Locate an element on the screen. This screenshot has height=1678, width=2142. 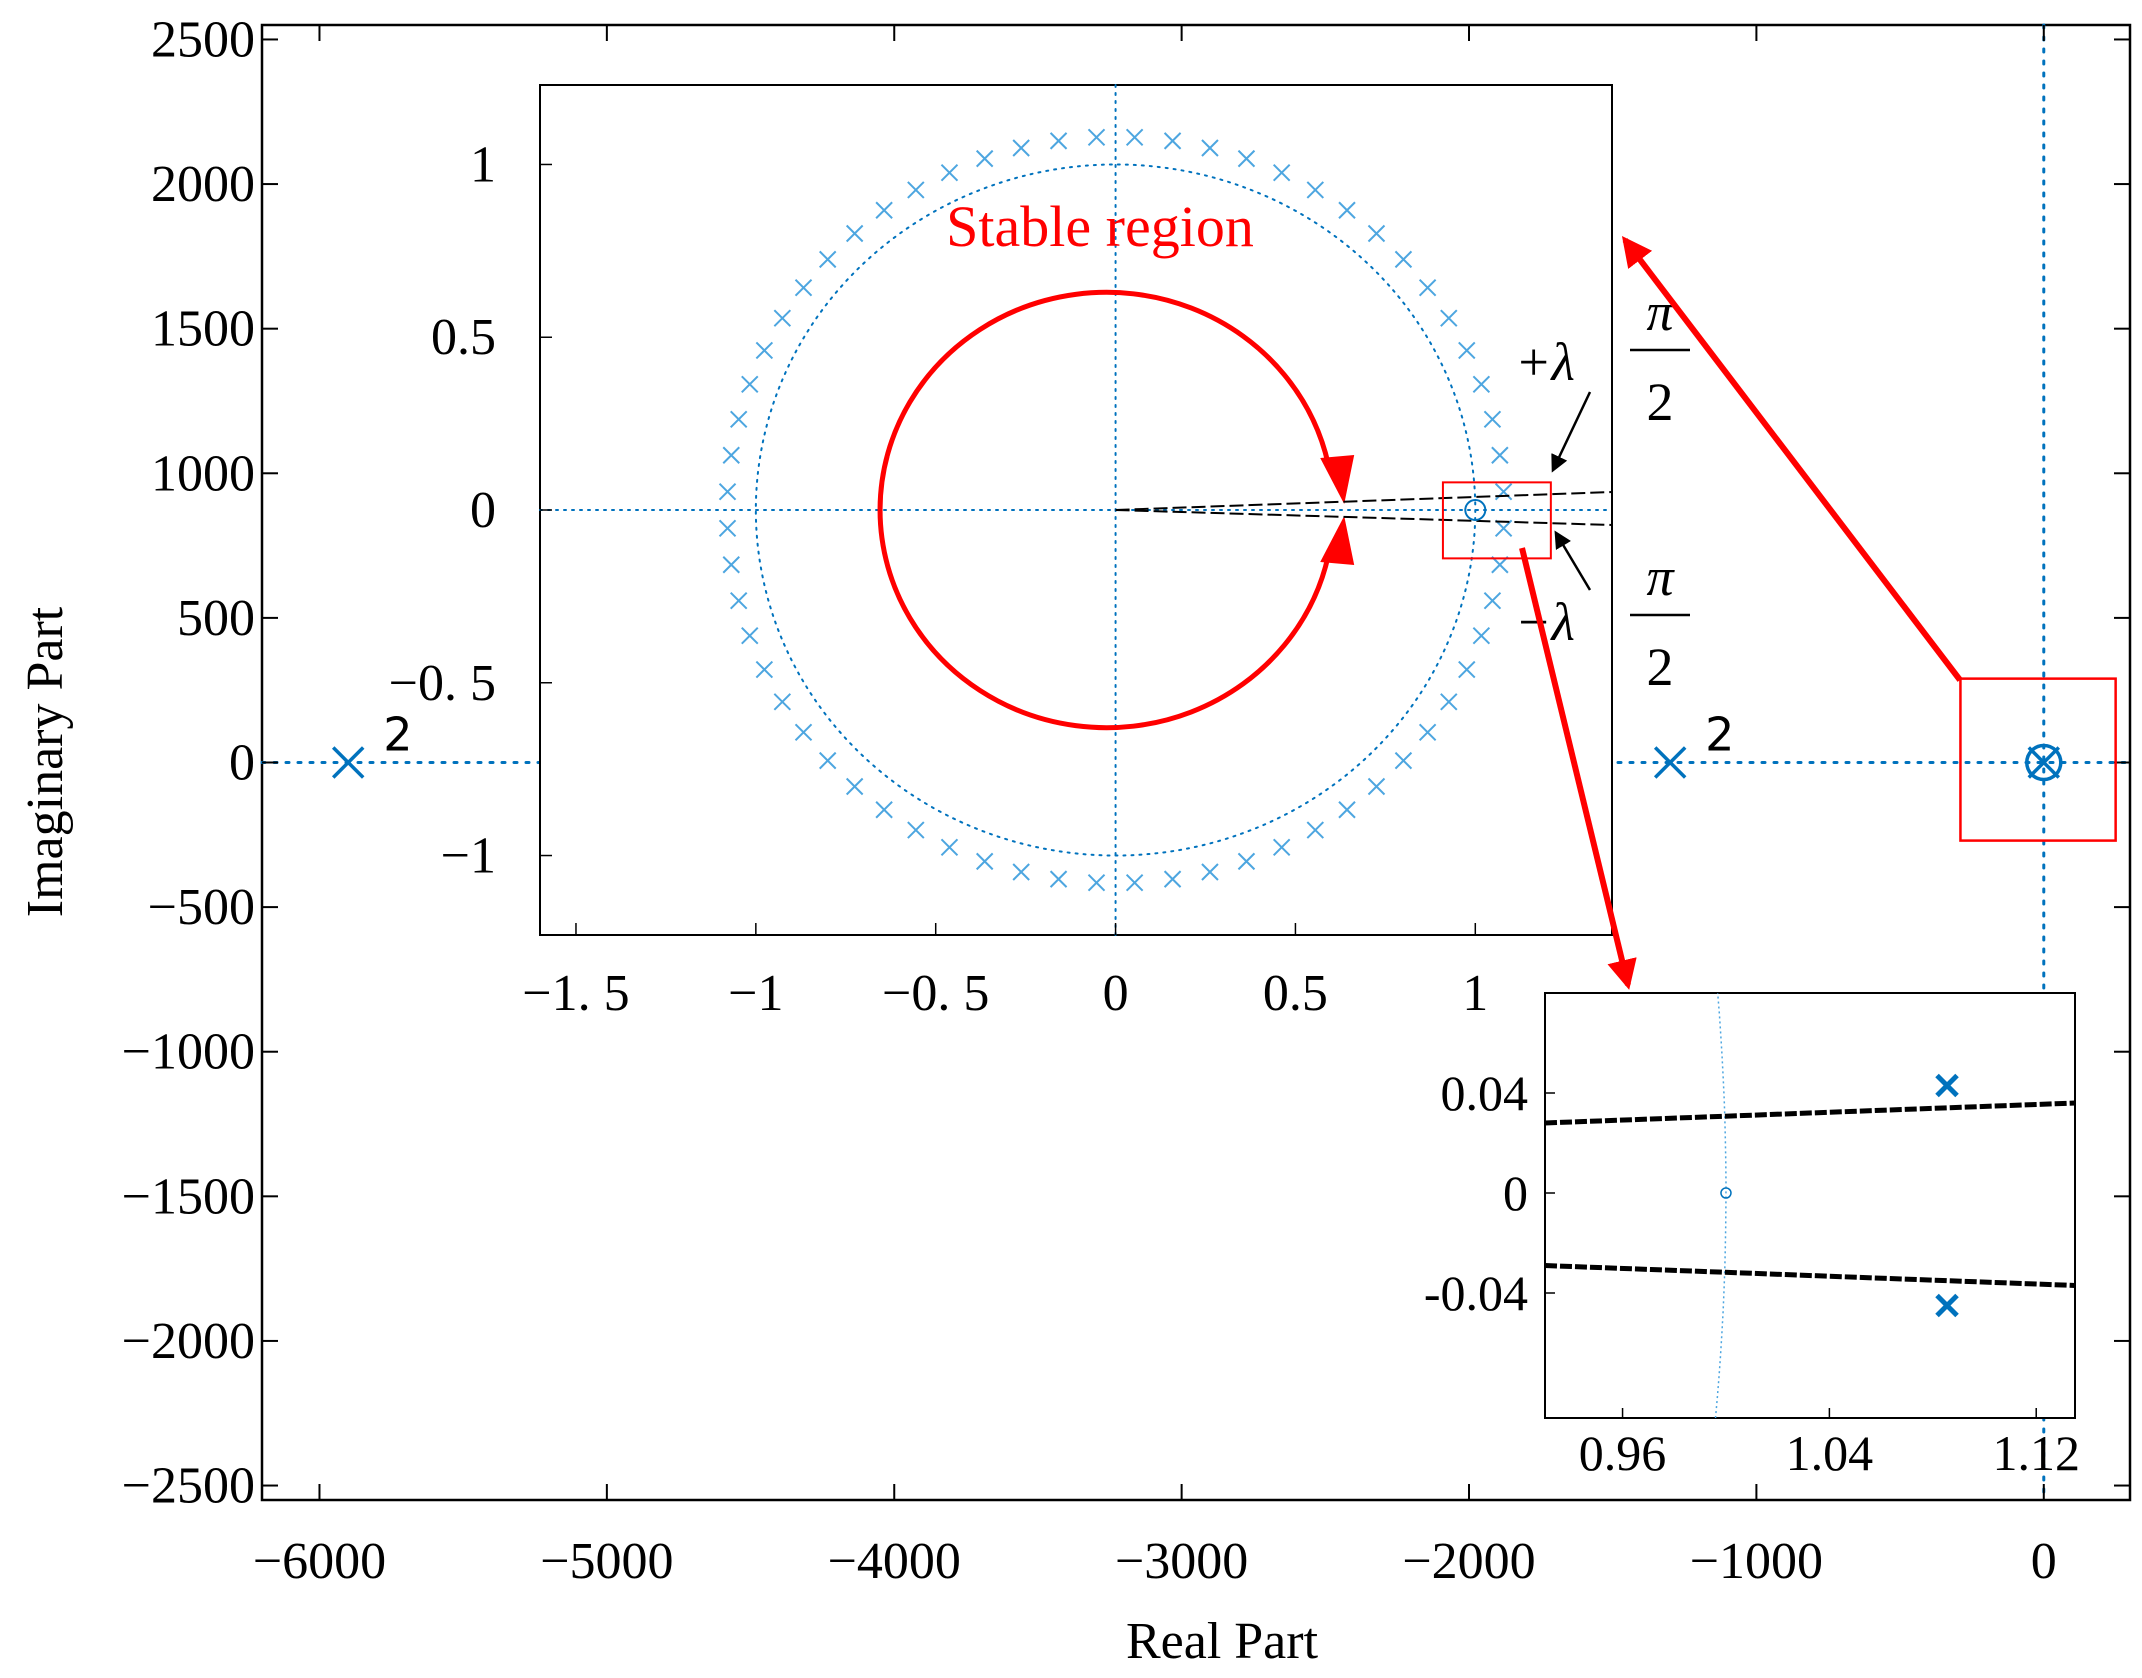
zoom-y-tick-label: 0 is located at coordinates (1515, 1193).